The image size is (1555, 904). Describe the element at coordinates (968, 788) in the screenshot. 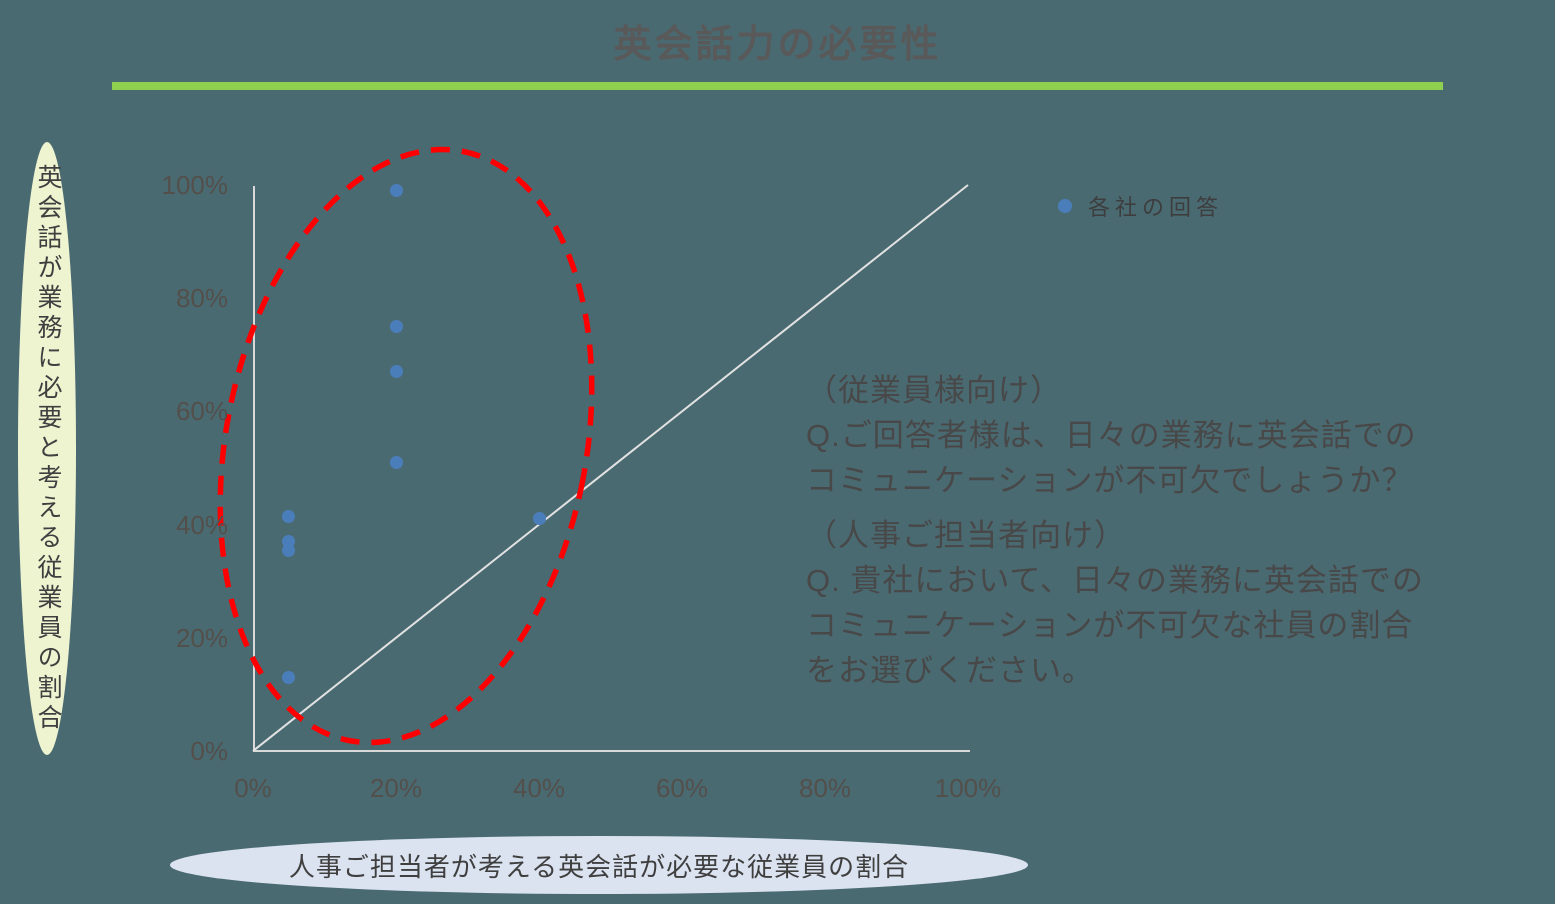

I see `x-tick-label: 100%` at that location.